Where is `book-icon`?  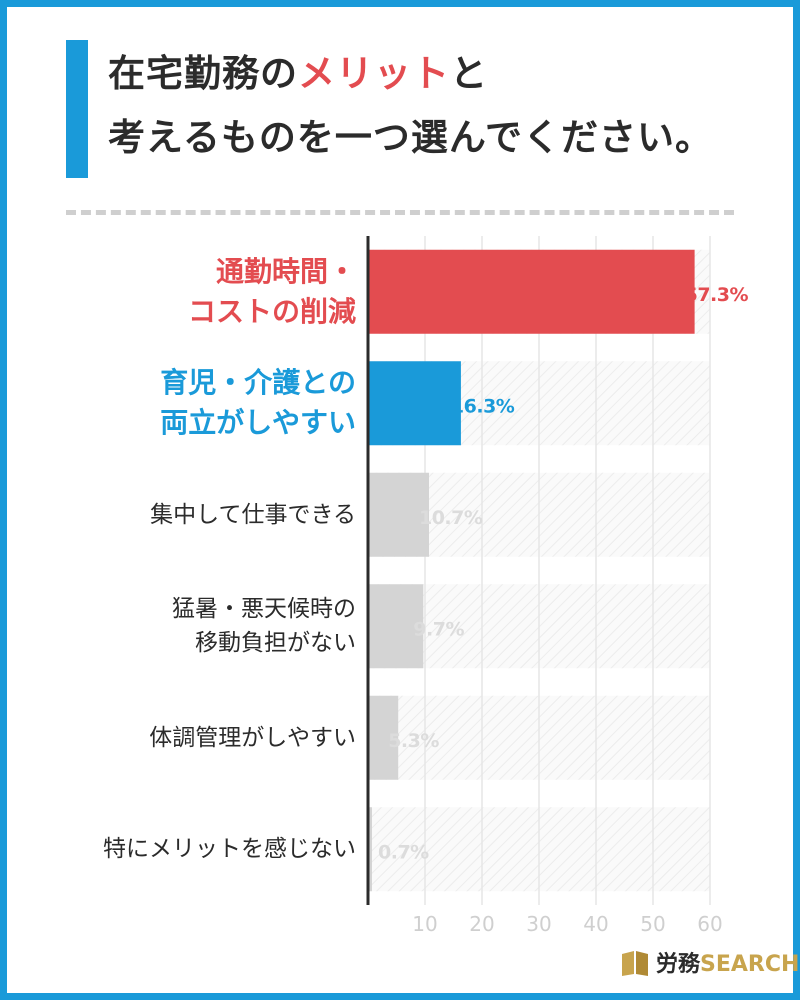
book-icon is located at coordinates (635, 963).